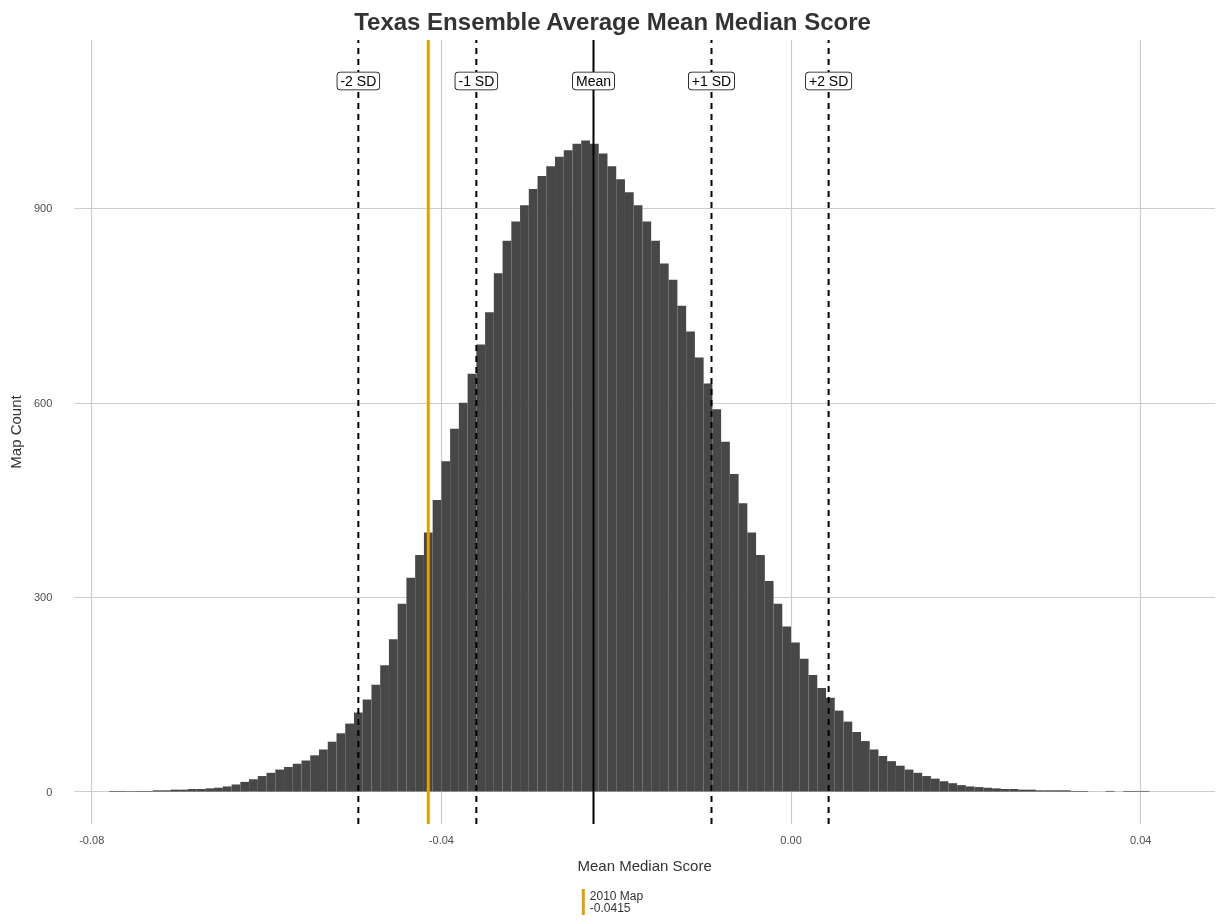  I want to click on y-axis-title: Map Count, so click(15, 431).